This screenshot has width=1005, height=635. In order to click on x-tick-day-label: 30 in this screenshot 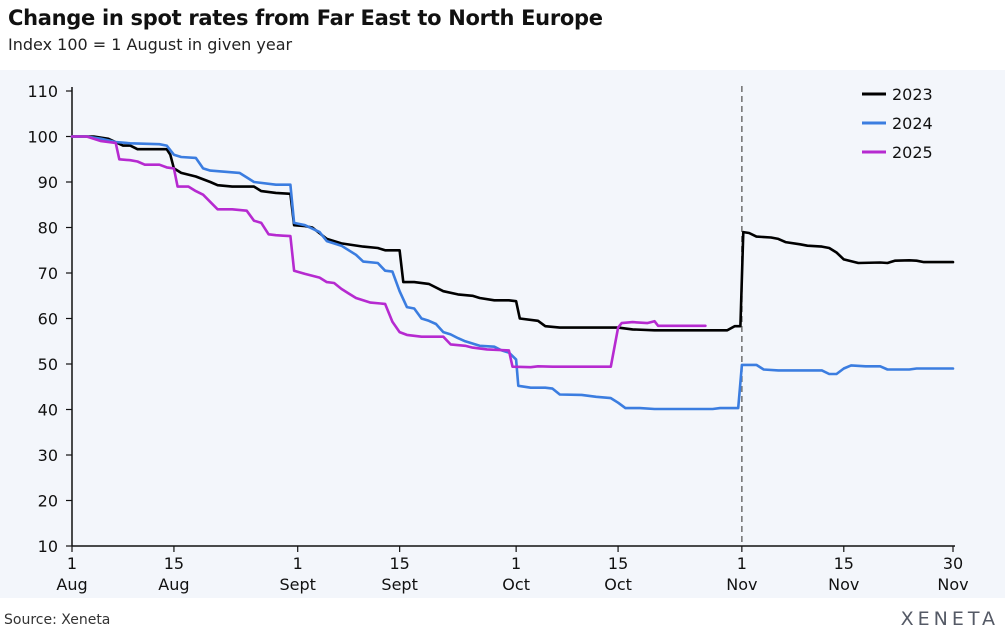, I will do `click(953, 563)`.